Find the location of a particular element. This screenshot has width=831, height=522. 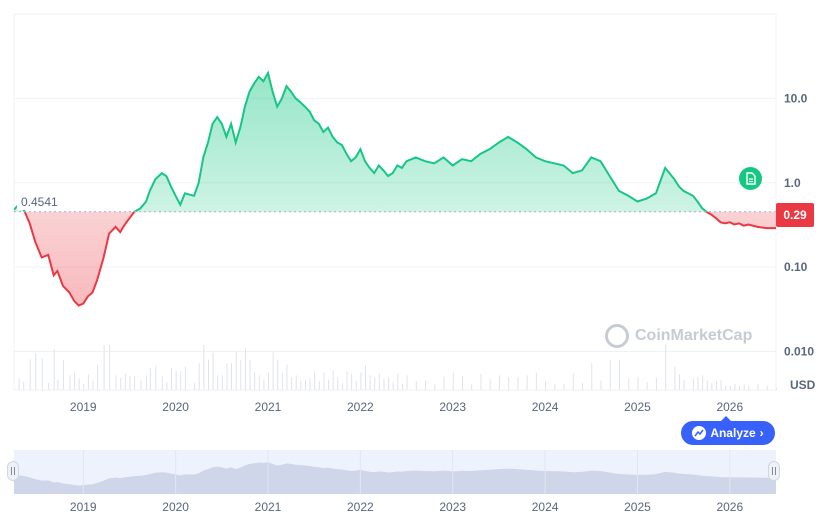

navigator-tick-label: 2024 is located at coordinates (545, 507).